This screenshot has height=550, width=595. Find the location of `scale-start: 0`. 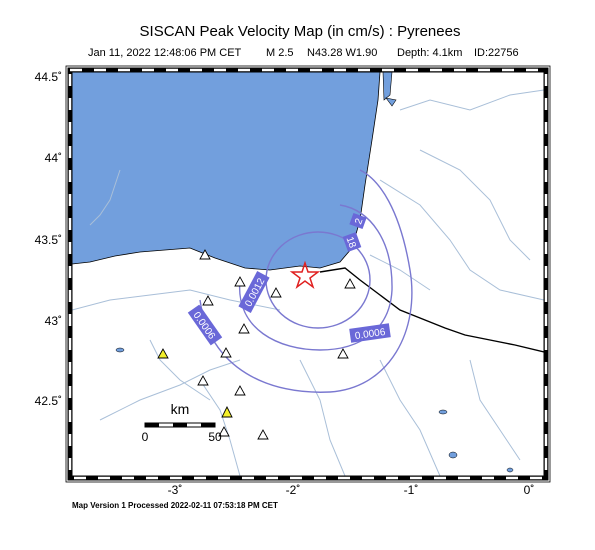

scale-start: 0 is located at coordinates (145, 437).